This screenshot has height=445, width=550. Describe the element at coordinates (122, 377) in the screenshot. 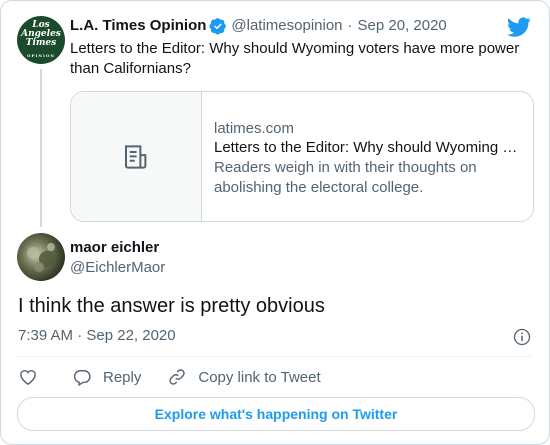

I see `reply-label: Reply` at that location.